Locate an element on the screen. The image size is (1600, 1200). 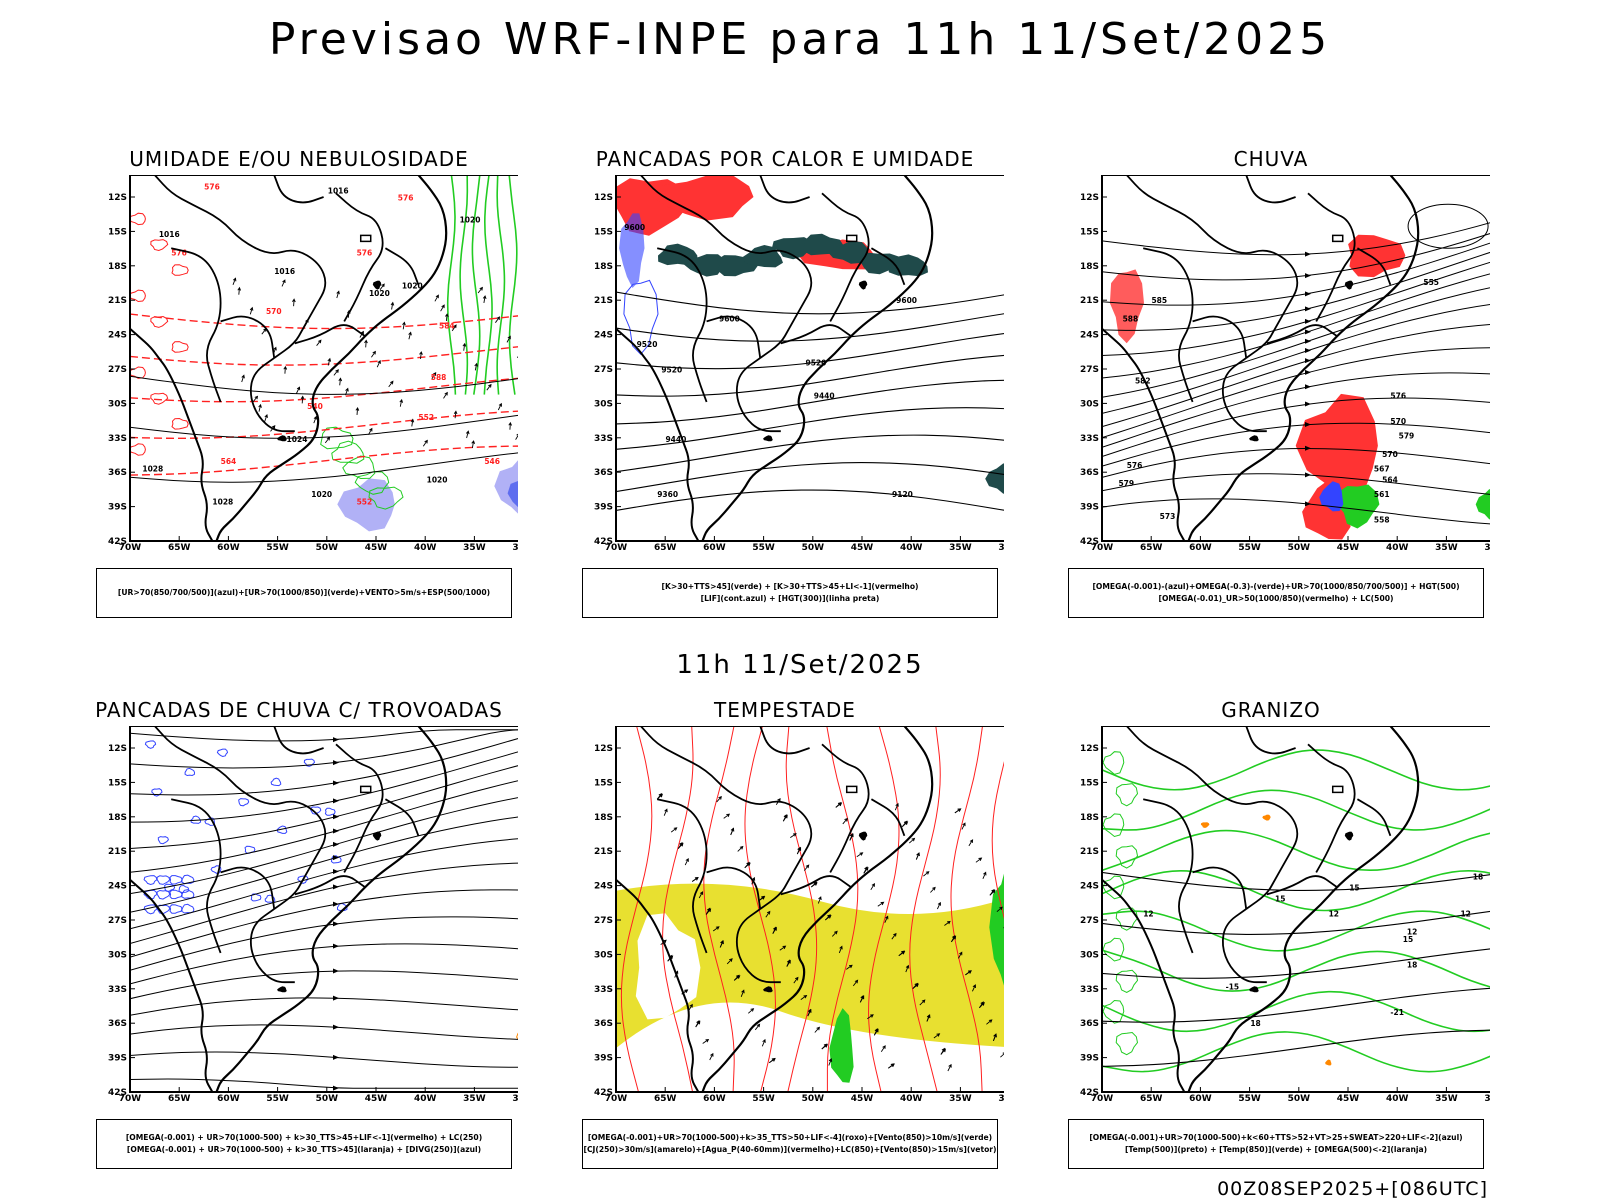
lat-tick-label: 42S is located at coordinates (117, 1093).